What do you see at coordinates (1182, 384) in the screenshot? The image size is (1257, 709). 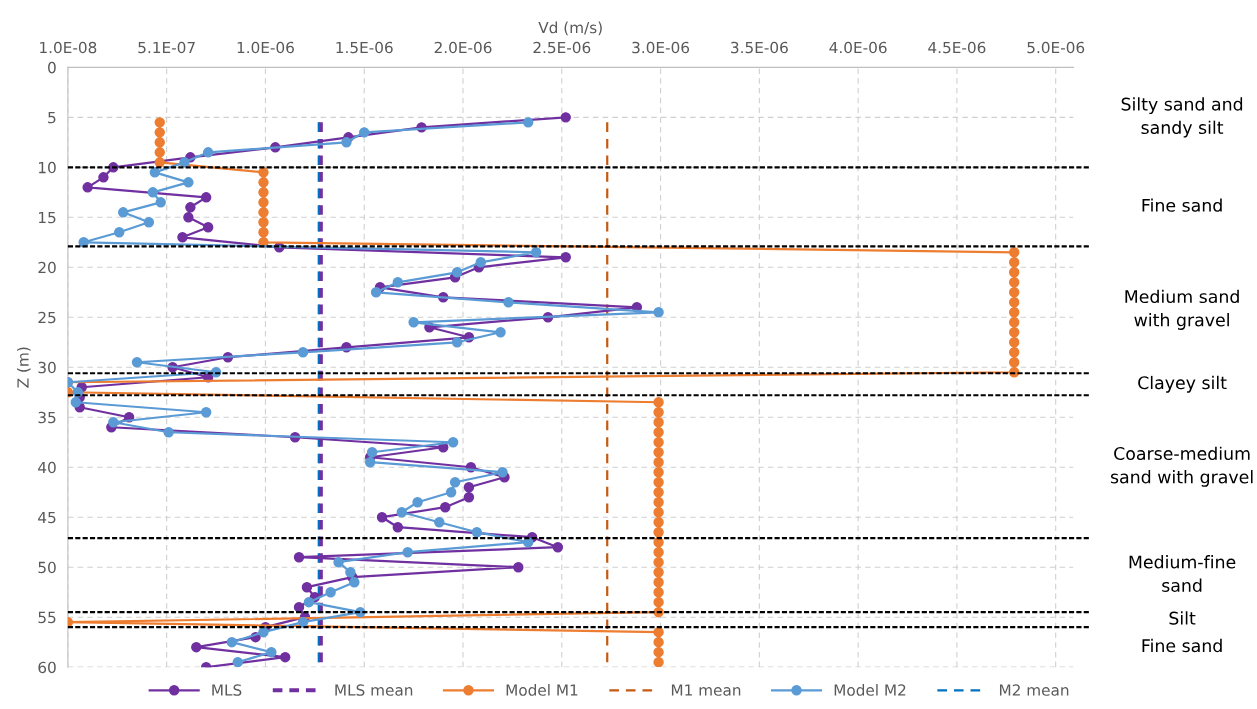 I see `text: Clayey silt` at bounding box center [1182, 384].